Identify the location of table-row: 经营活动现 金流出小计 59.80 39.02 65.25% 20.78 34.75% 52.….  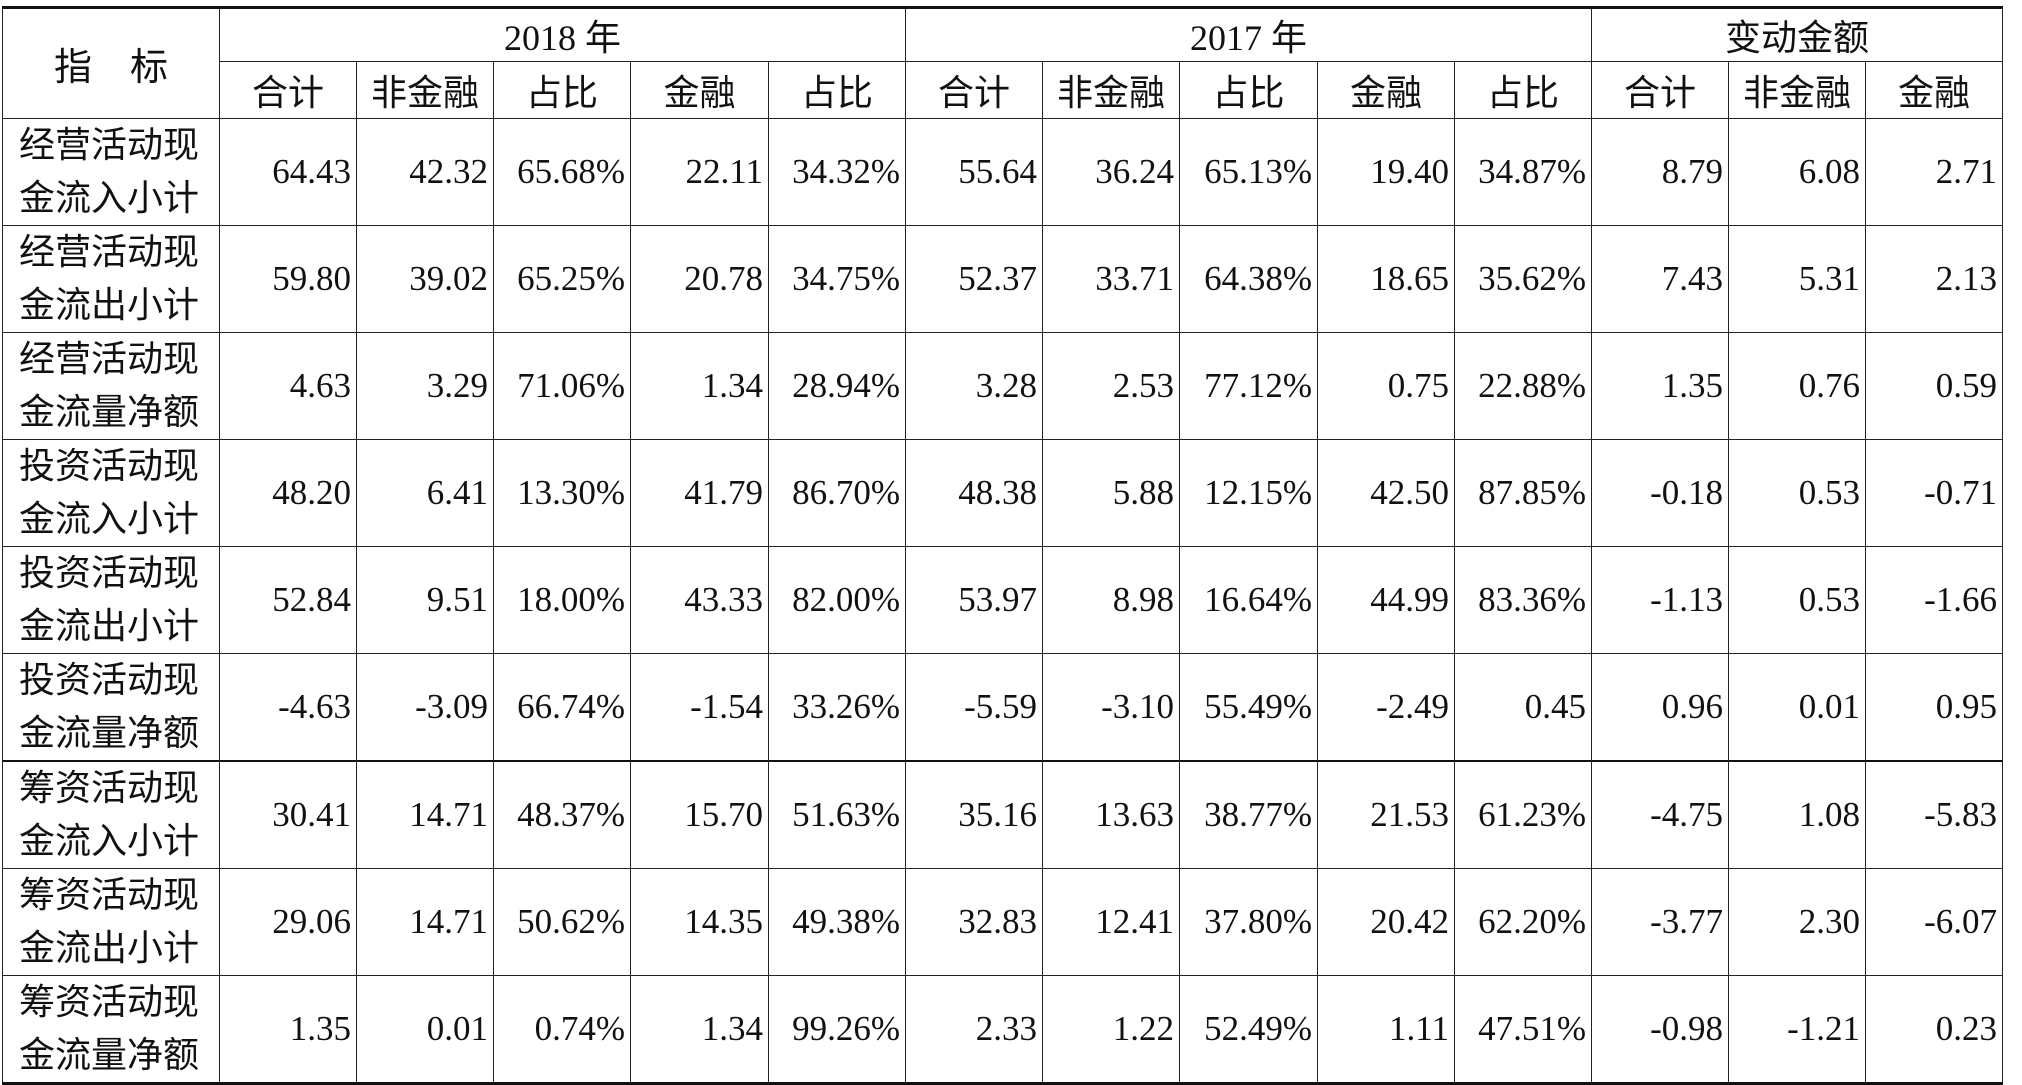
(1002, 279).